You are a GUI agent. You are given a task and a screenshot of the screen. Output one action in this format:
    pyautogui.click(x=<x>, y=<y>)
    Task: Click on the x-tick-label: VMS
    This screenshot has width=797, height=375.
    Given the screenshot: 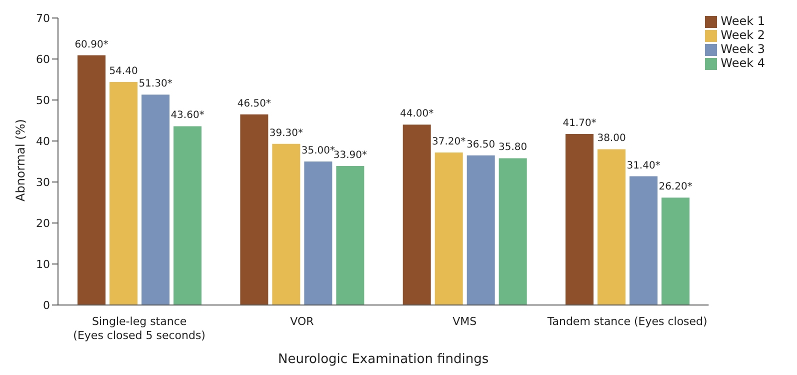 What is the action you would take?
    pyautogui.click(x=464, y=321)
    